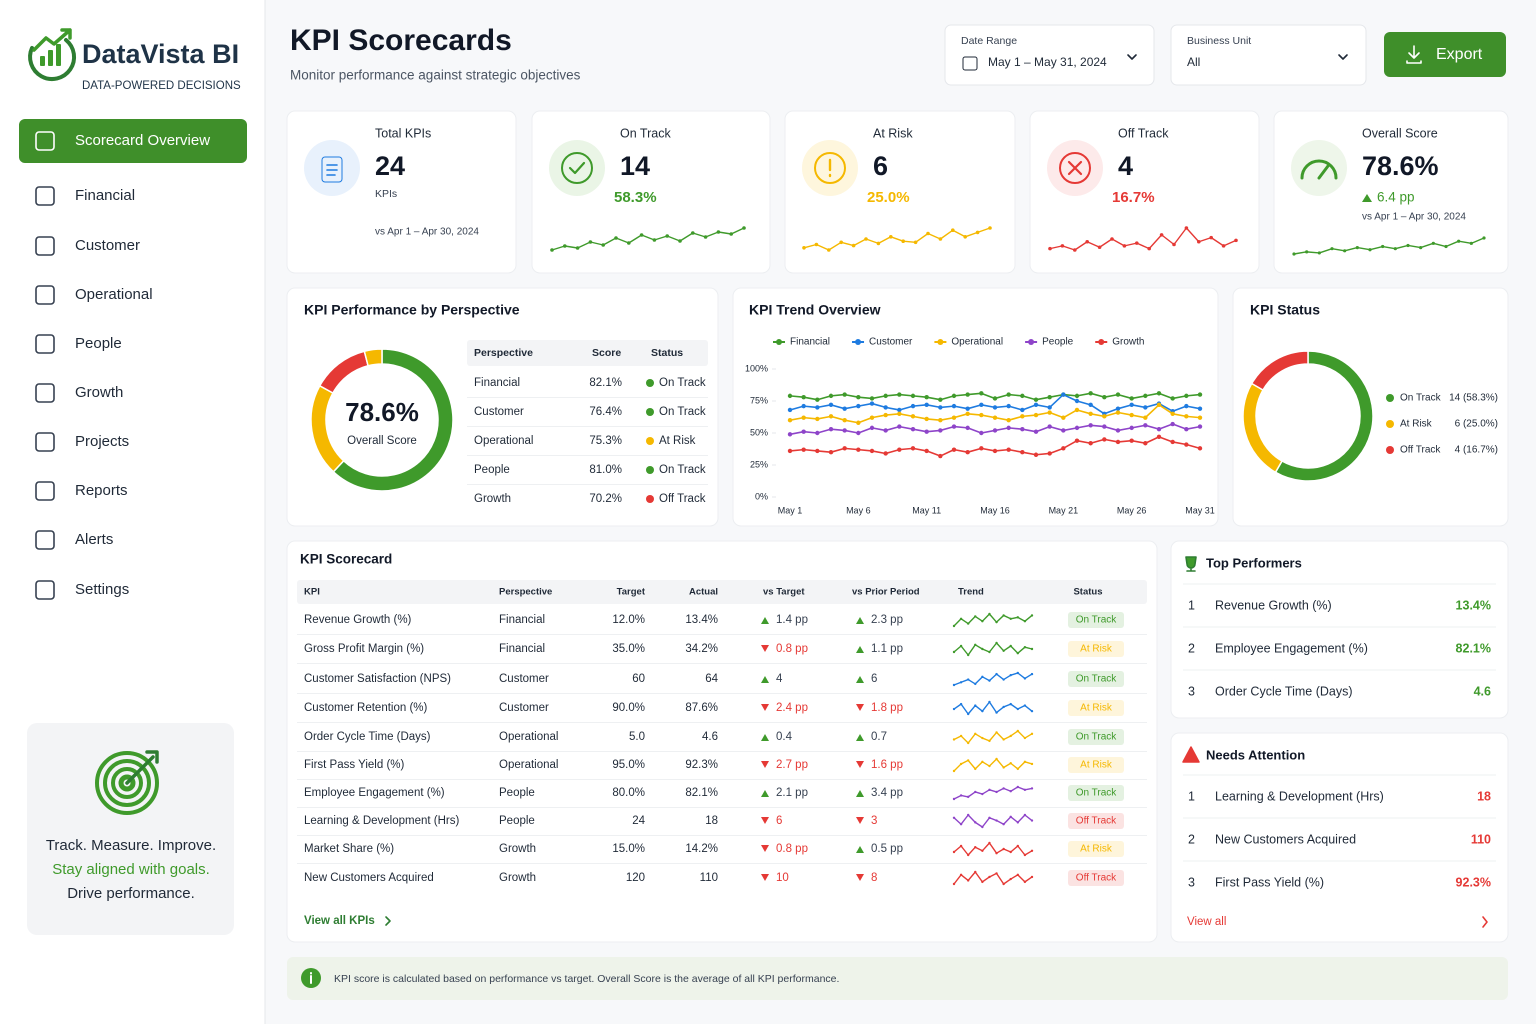 The width and height of the screenshot is (1536, 1024). I want to click on promo-target, so click(127, 783).